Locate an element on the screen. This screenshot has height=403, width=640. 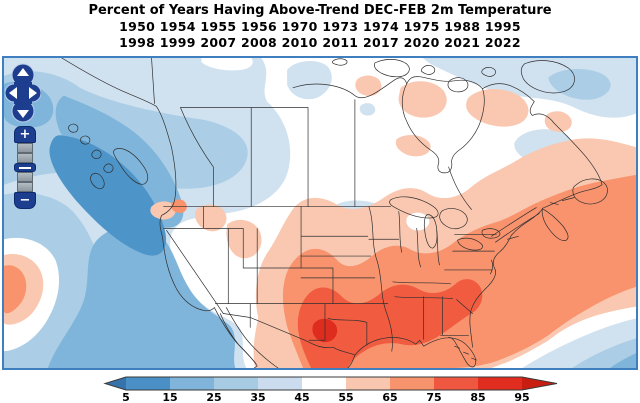
bahamas-islands is located at coordinates (465, 353).